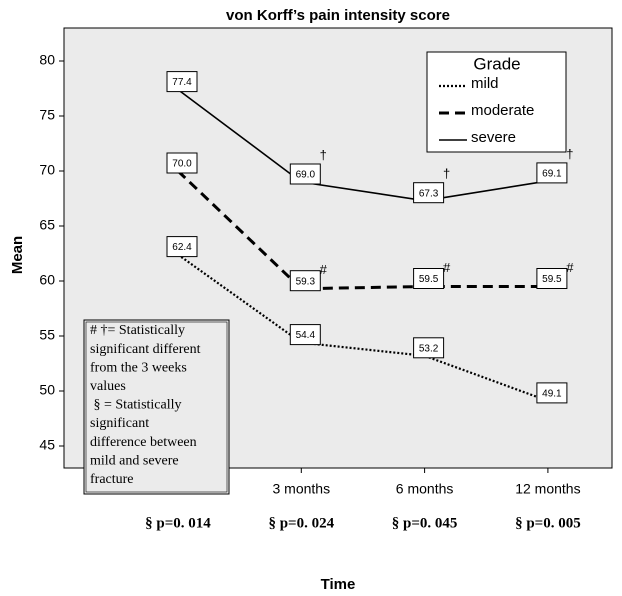  I want to click on y-tick-label: 60, so click(47, 280).